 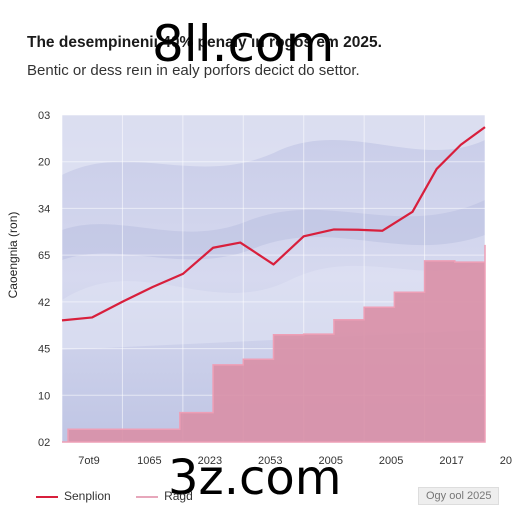 I want to click on x-tick-label: 2023, so click(x=210, y=461).